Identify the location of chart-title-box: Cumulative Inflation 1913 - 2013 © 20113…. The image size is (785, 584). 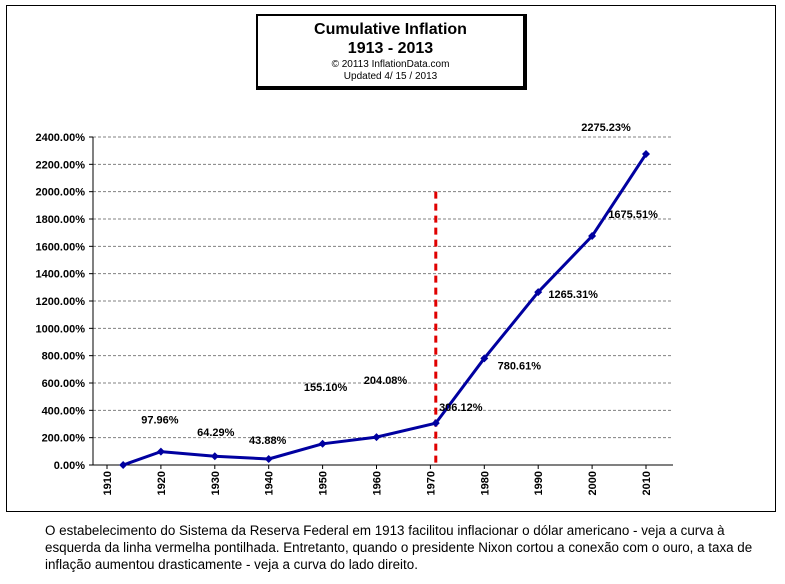
(391, 52).